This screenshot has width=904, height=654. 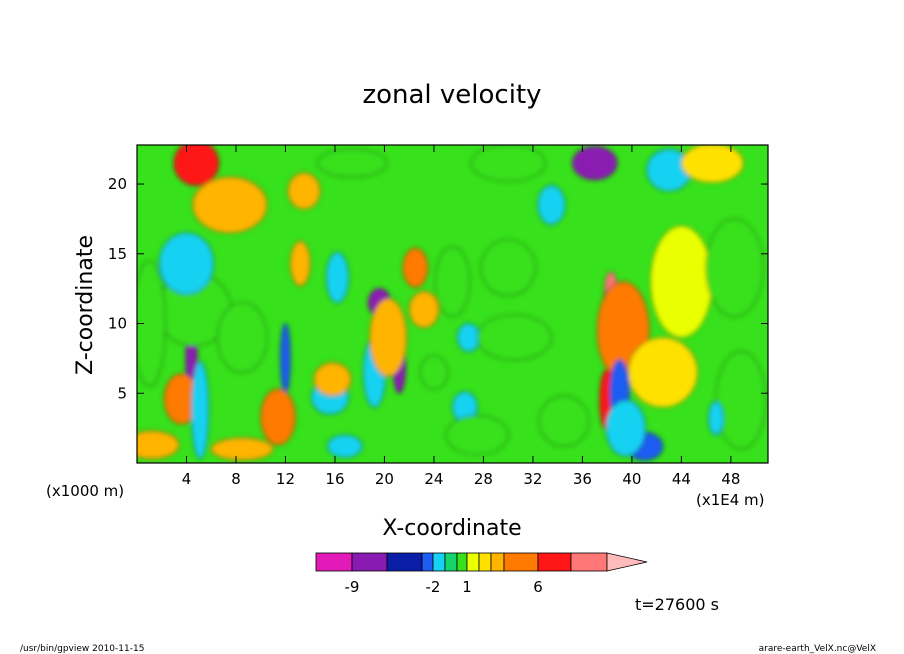 What do you see at coordinates (122, 393) in the screenshot?
I see `y-tick-label: 5` at bounding box center [122, 393].